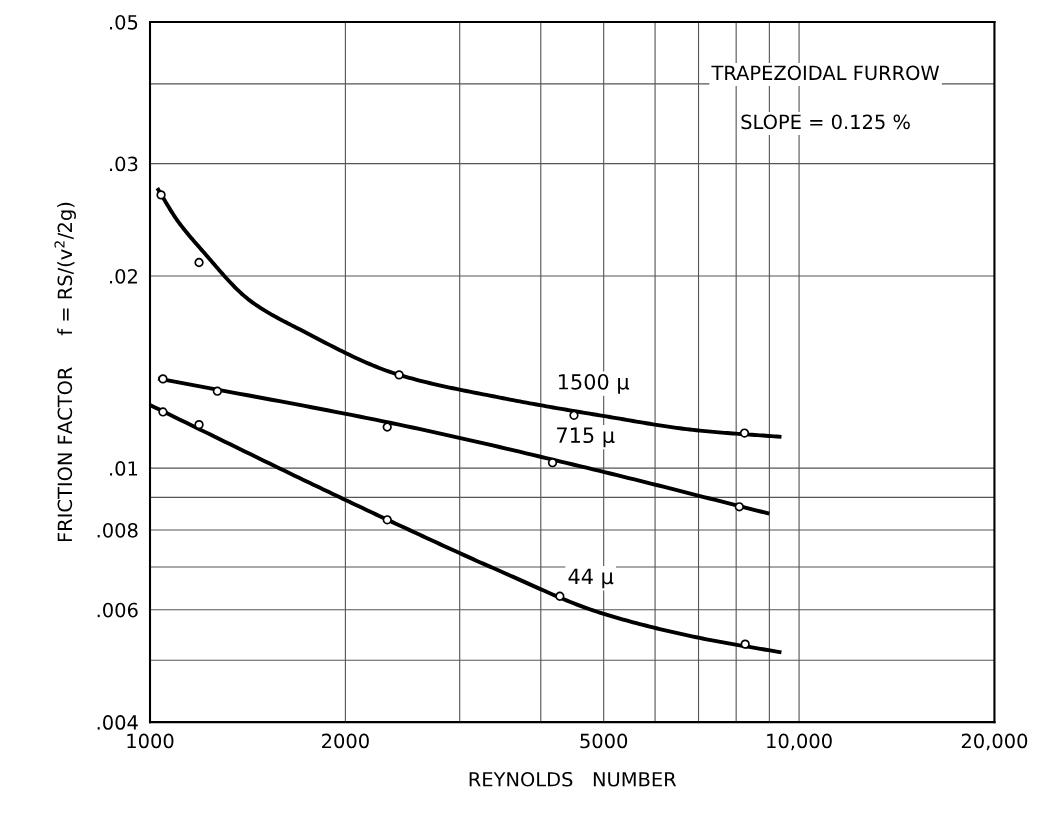 The width and height of the screenshot is (1049, 816). Describe the element at coordinates (65, 372) in the screenshot. I see `y-axis-title: FRICTION FACTOR f = RS/(v$^{2}$/2g)` at that location.